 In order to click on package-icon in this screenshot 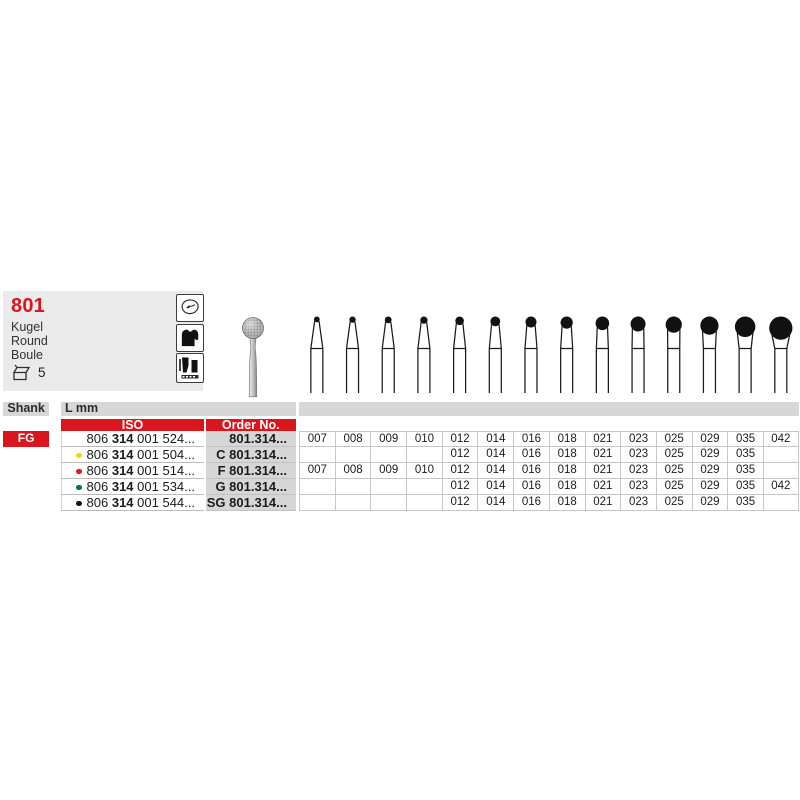, I will do `click(21, 372)`.